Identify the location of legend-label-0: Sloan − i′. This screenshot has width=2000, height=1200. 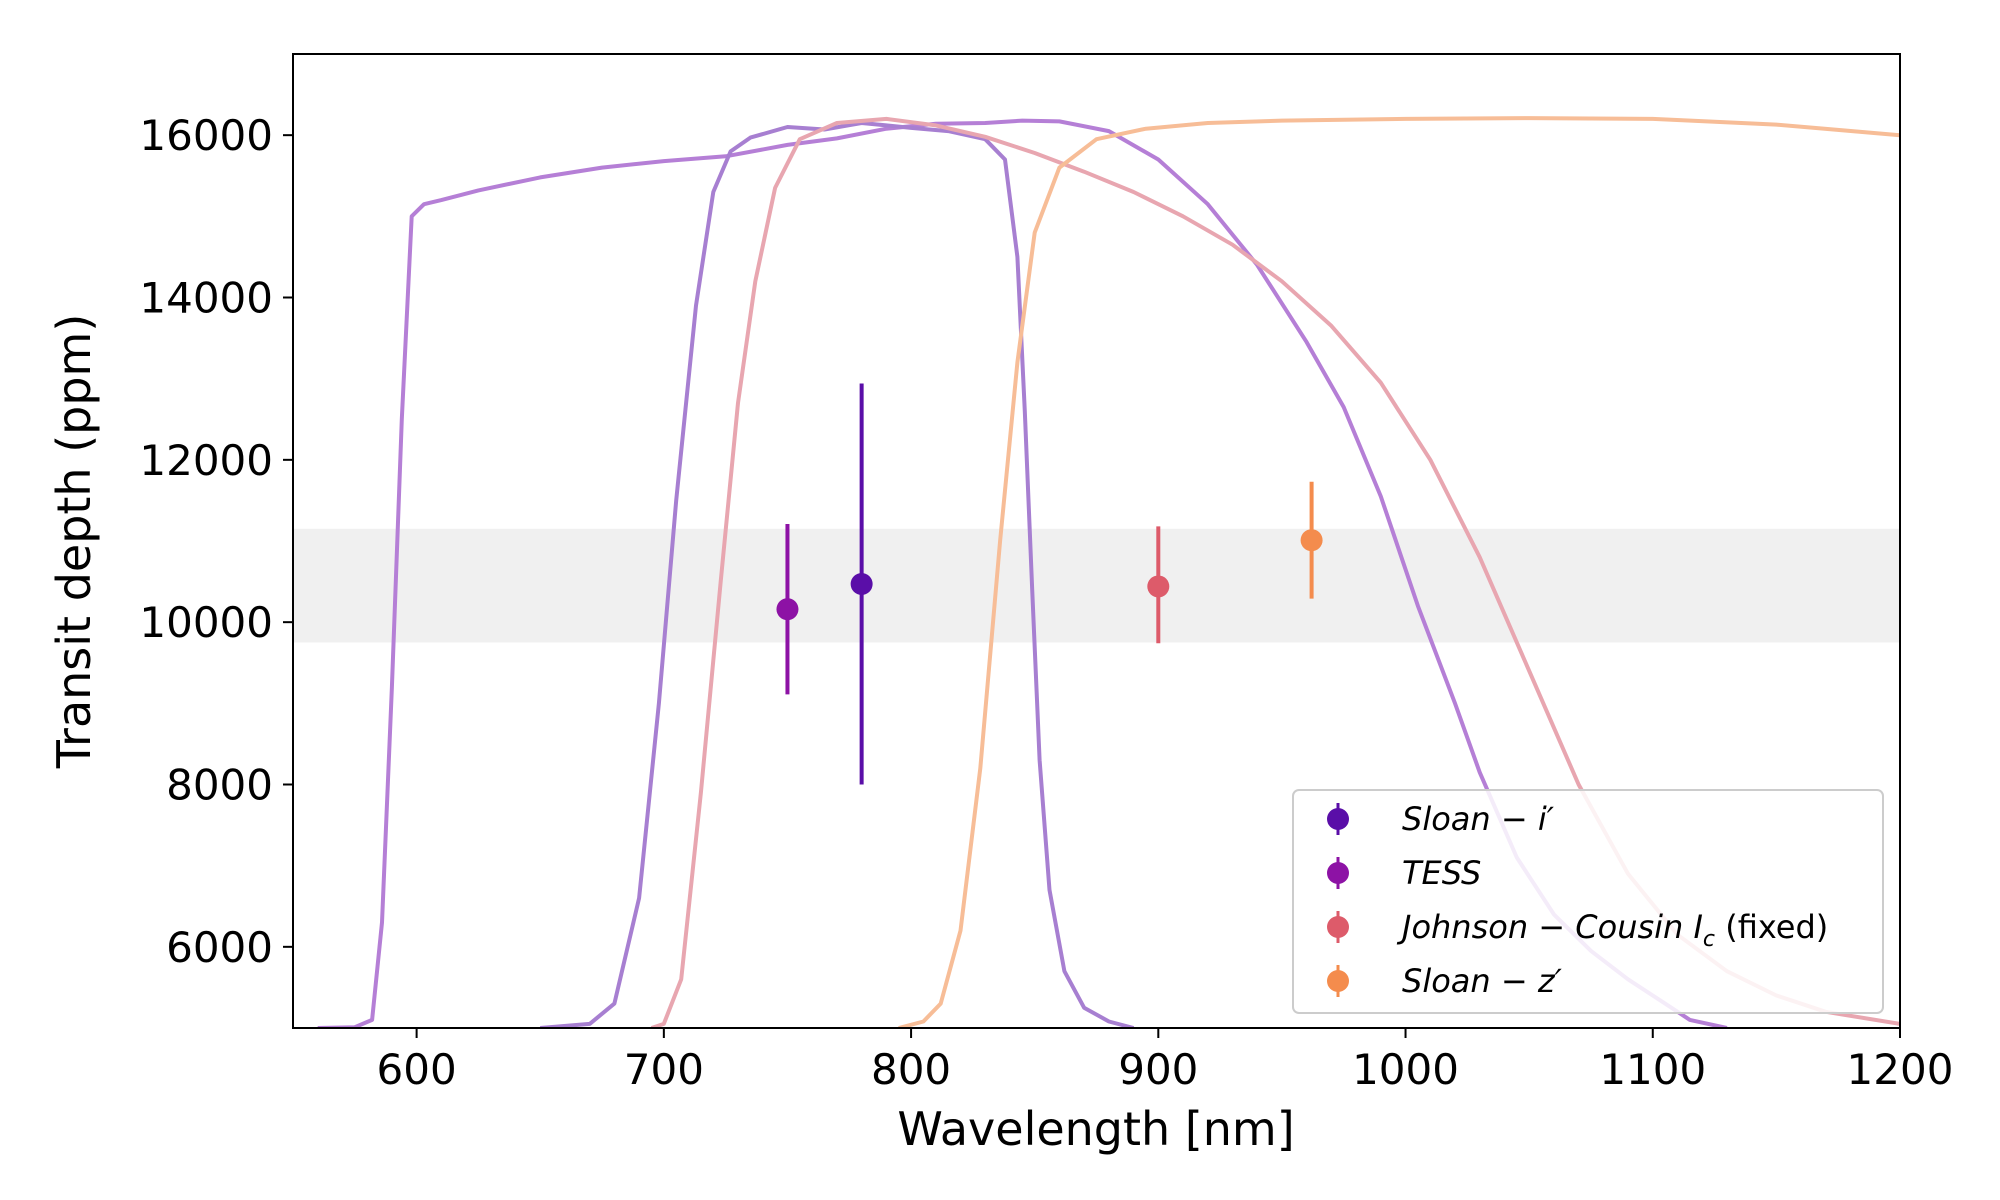
(1478, 819).